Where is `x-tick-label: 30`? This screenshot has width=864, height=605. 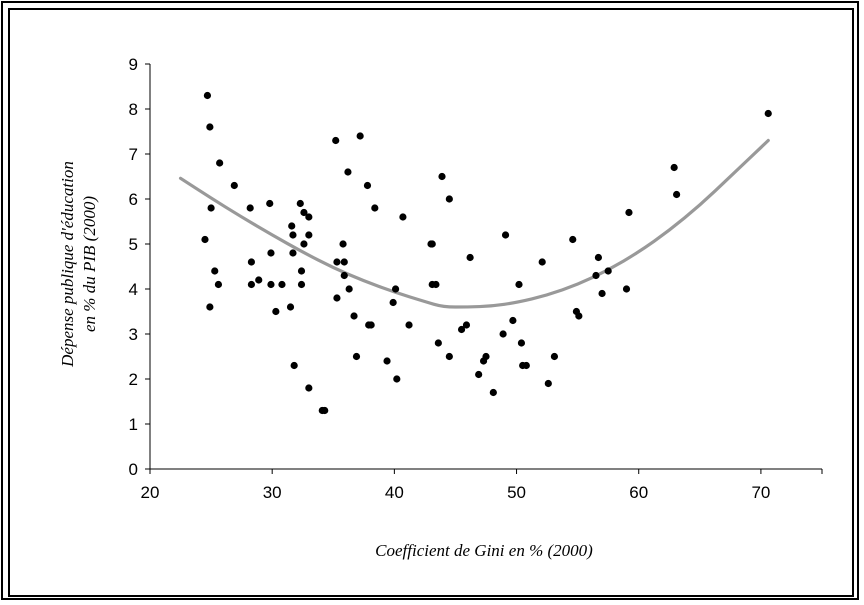 x-tick-label: 30 is located at coordinates (272, 492).